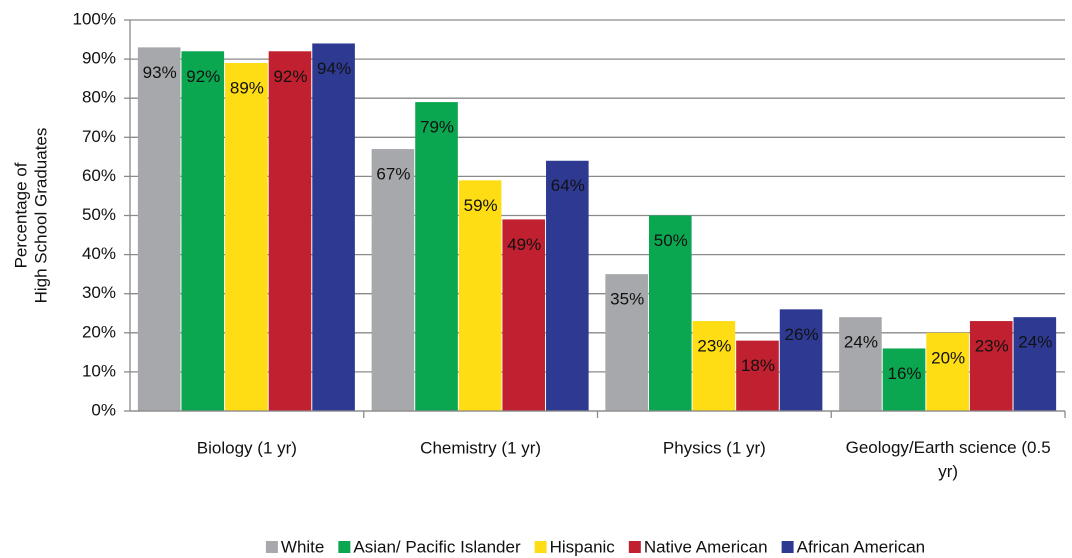 The width and height of the screenshot is (1072, 558). Describe the element at coordinates (99, 214) in the screenshot. I see `y-tick-label: 50%` at that location.